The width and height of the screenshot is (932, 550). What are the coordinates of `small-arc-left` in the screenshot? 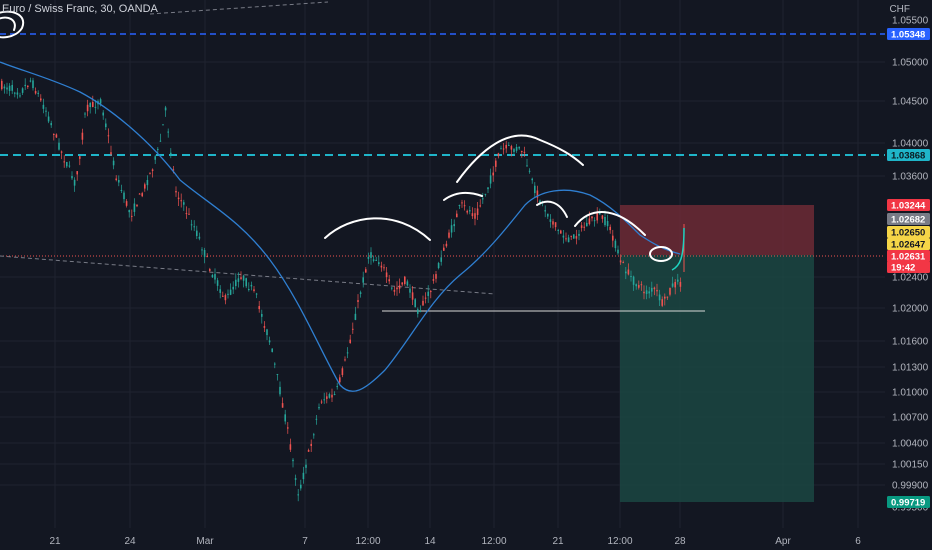 It's located at (463, 196).